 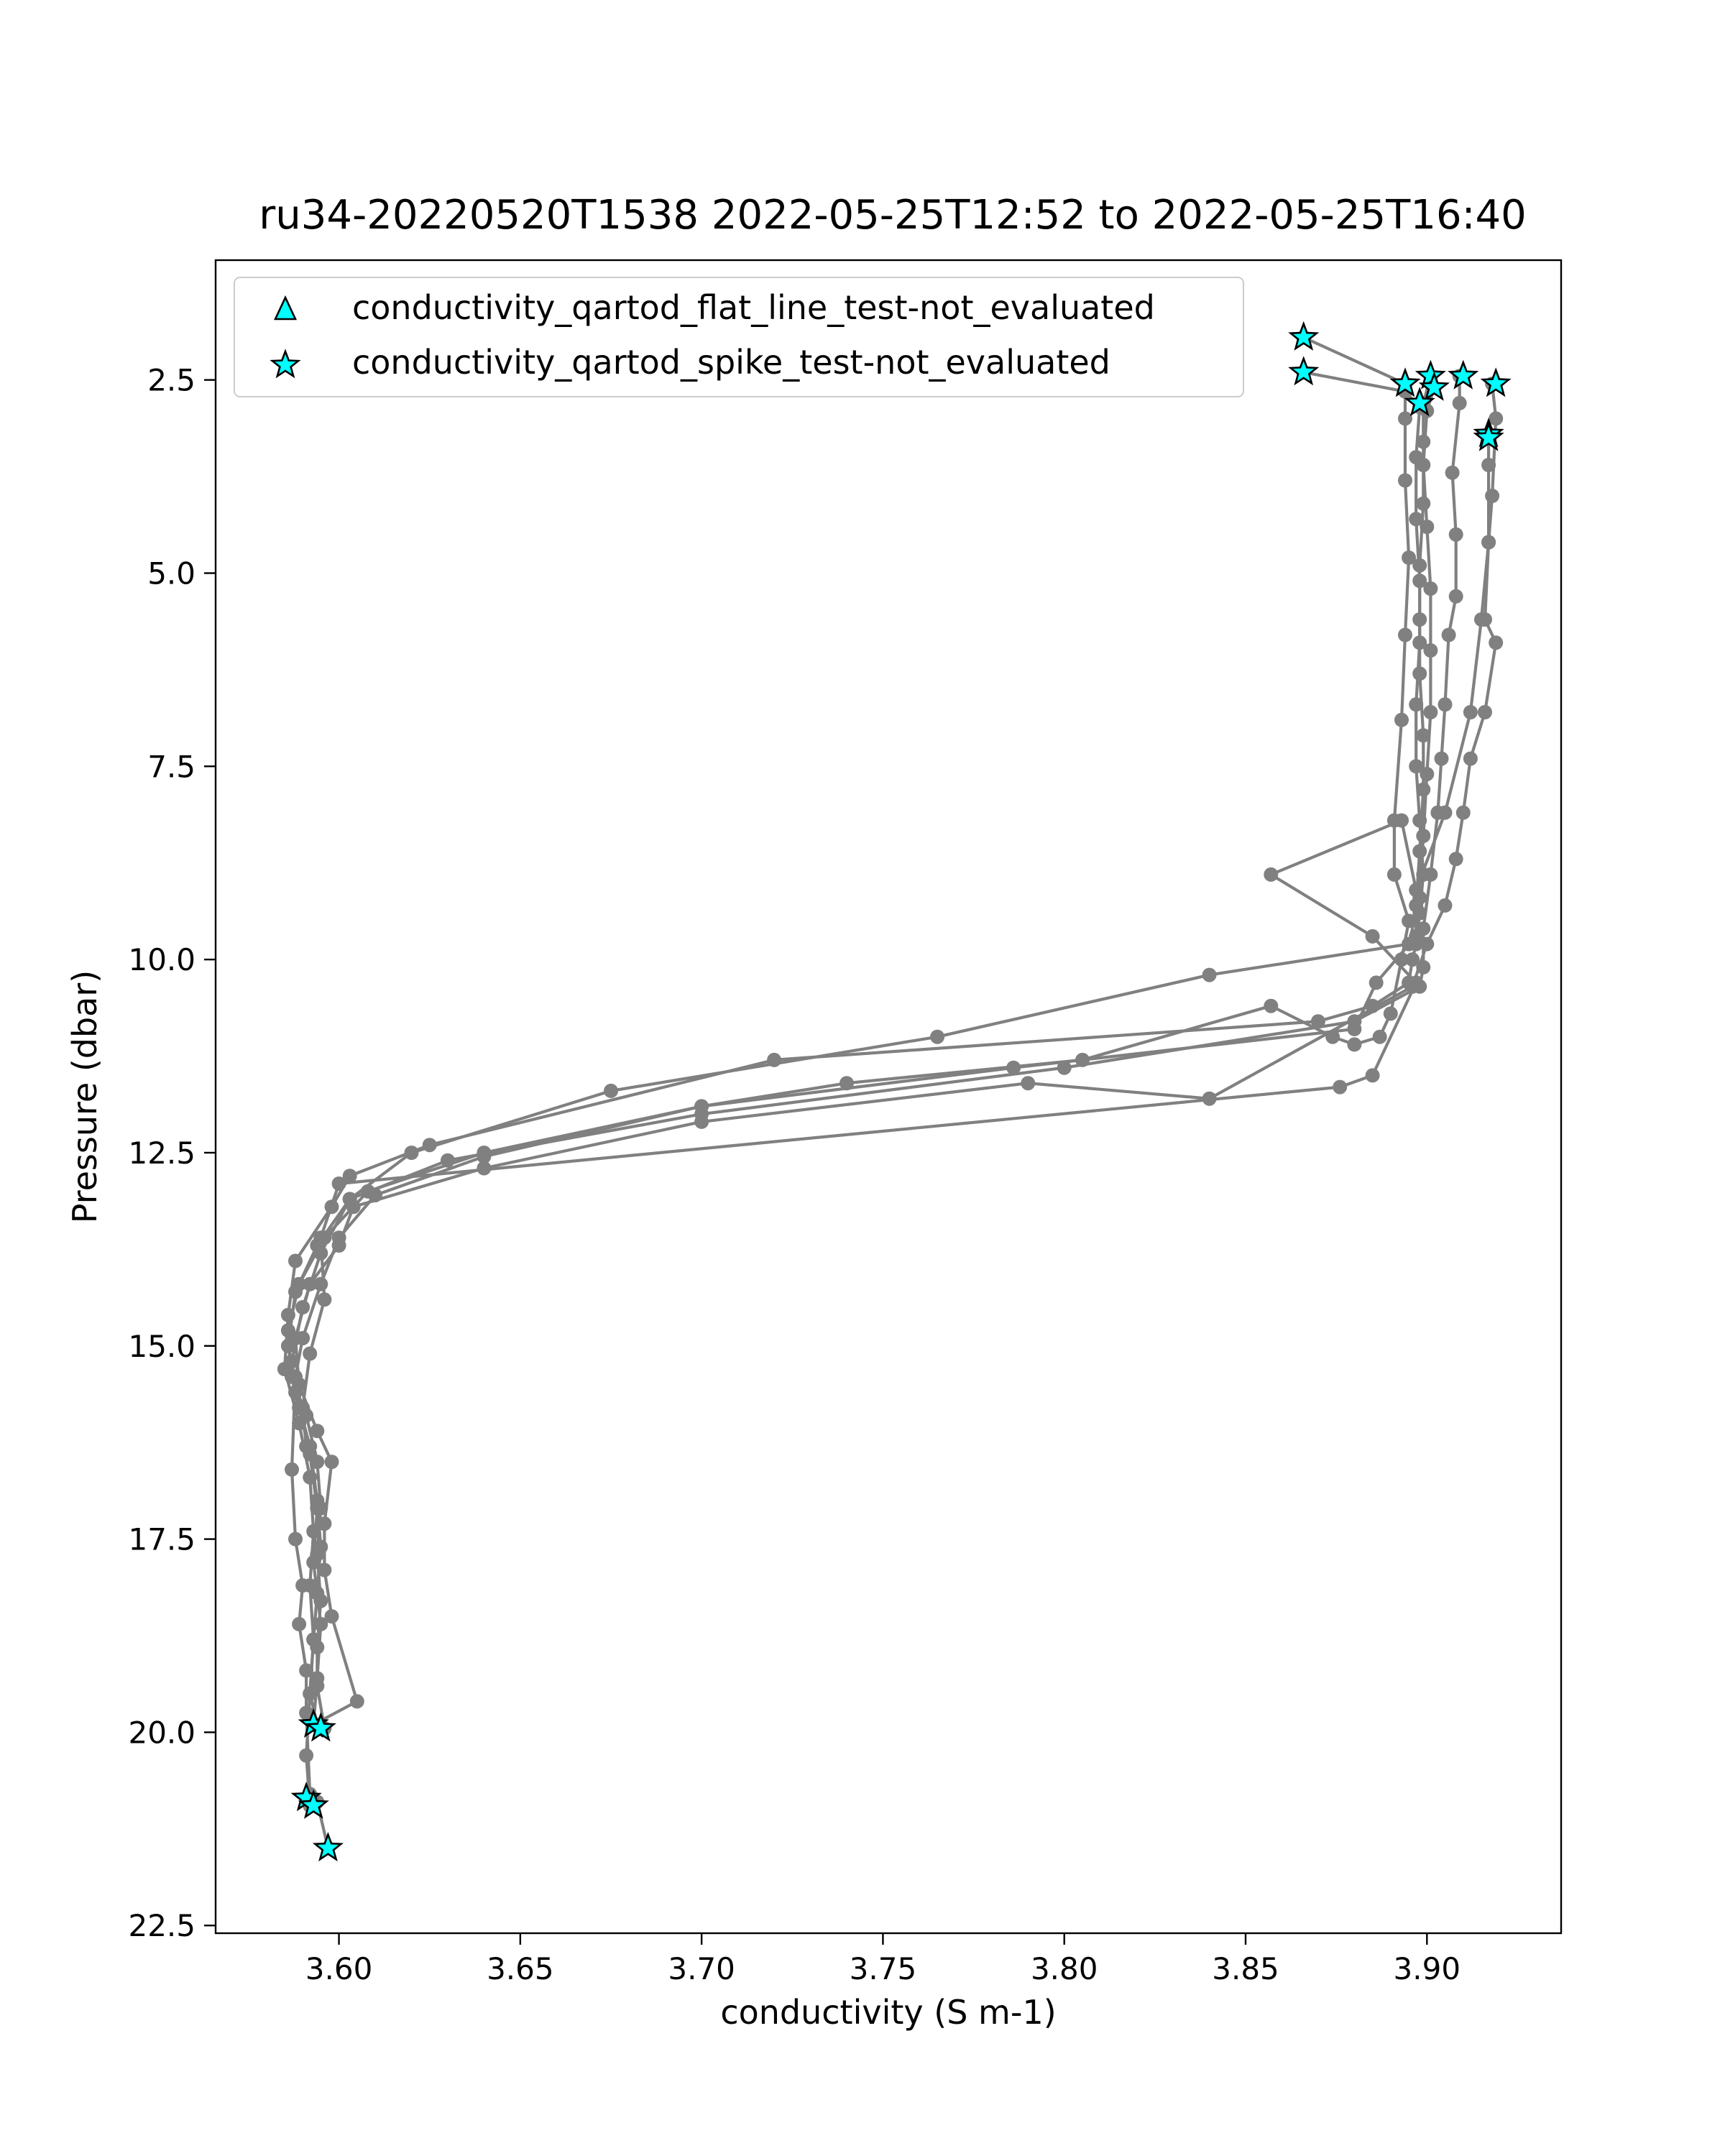 I want to click on x-tick-label: 3.65, so click(x=520, y=1969).